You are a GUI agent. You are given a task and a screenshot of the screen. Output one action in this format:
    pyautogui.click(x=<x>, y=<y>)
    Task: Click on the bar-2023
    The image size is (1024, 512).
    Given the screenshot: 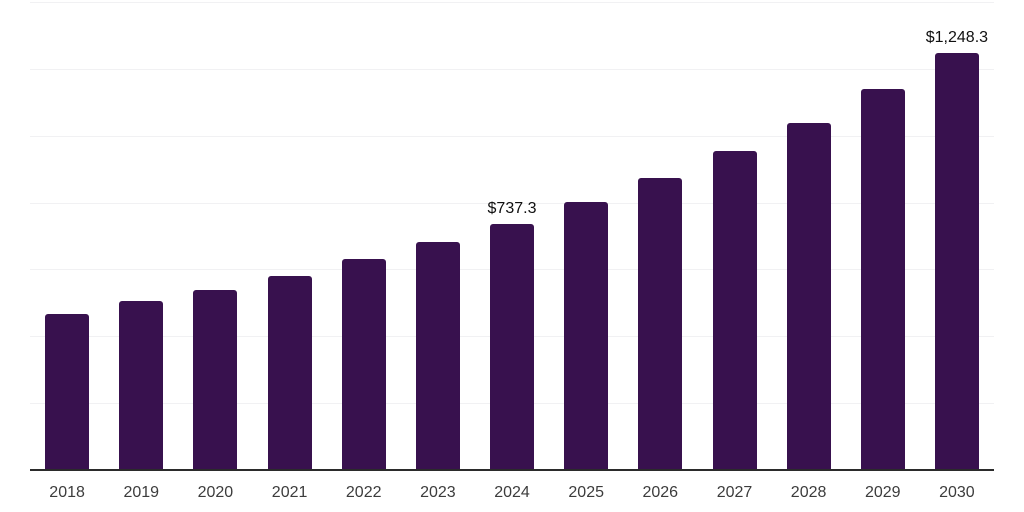 What is the action you would take?
    pyautogui.click(x=437, y=355)
    